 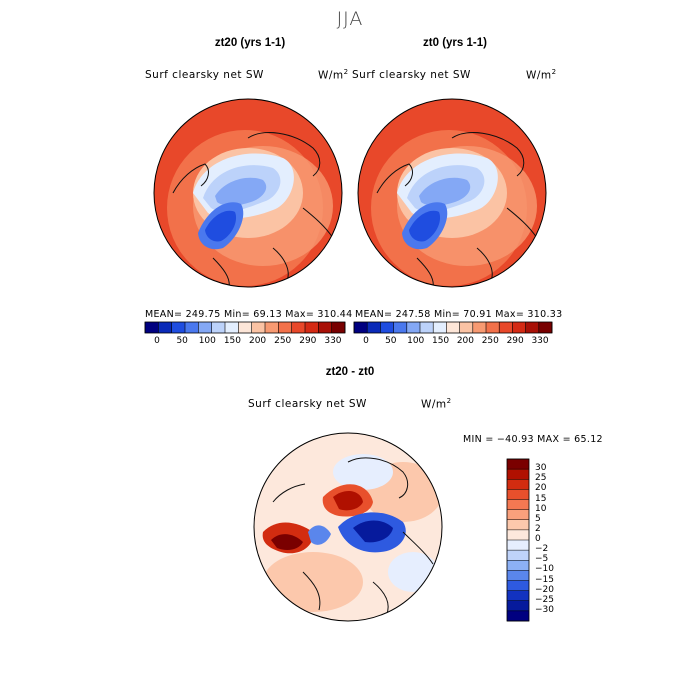 I want to click on panel1-stats: MEAN= 249.75 Min= 69.13 Max= 310.44, so click(x=249, y=314).